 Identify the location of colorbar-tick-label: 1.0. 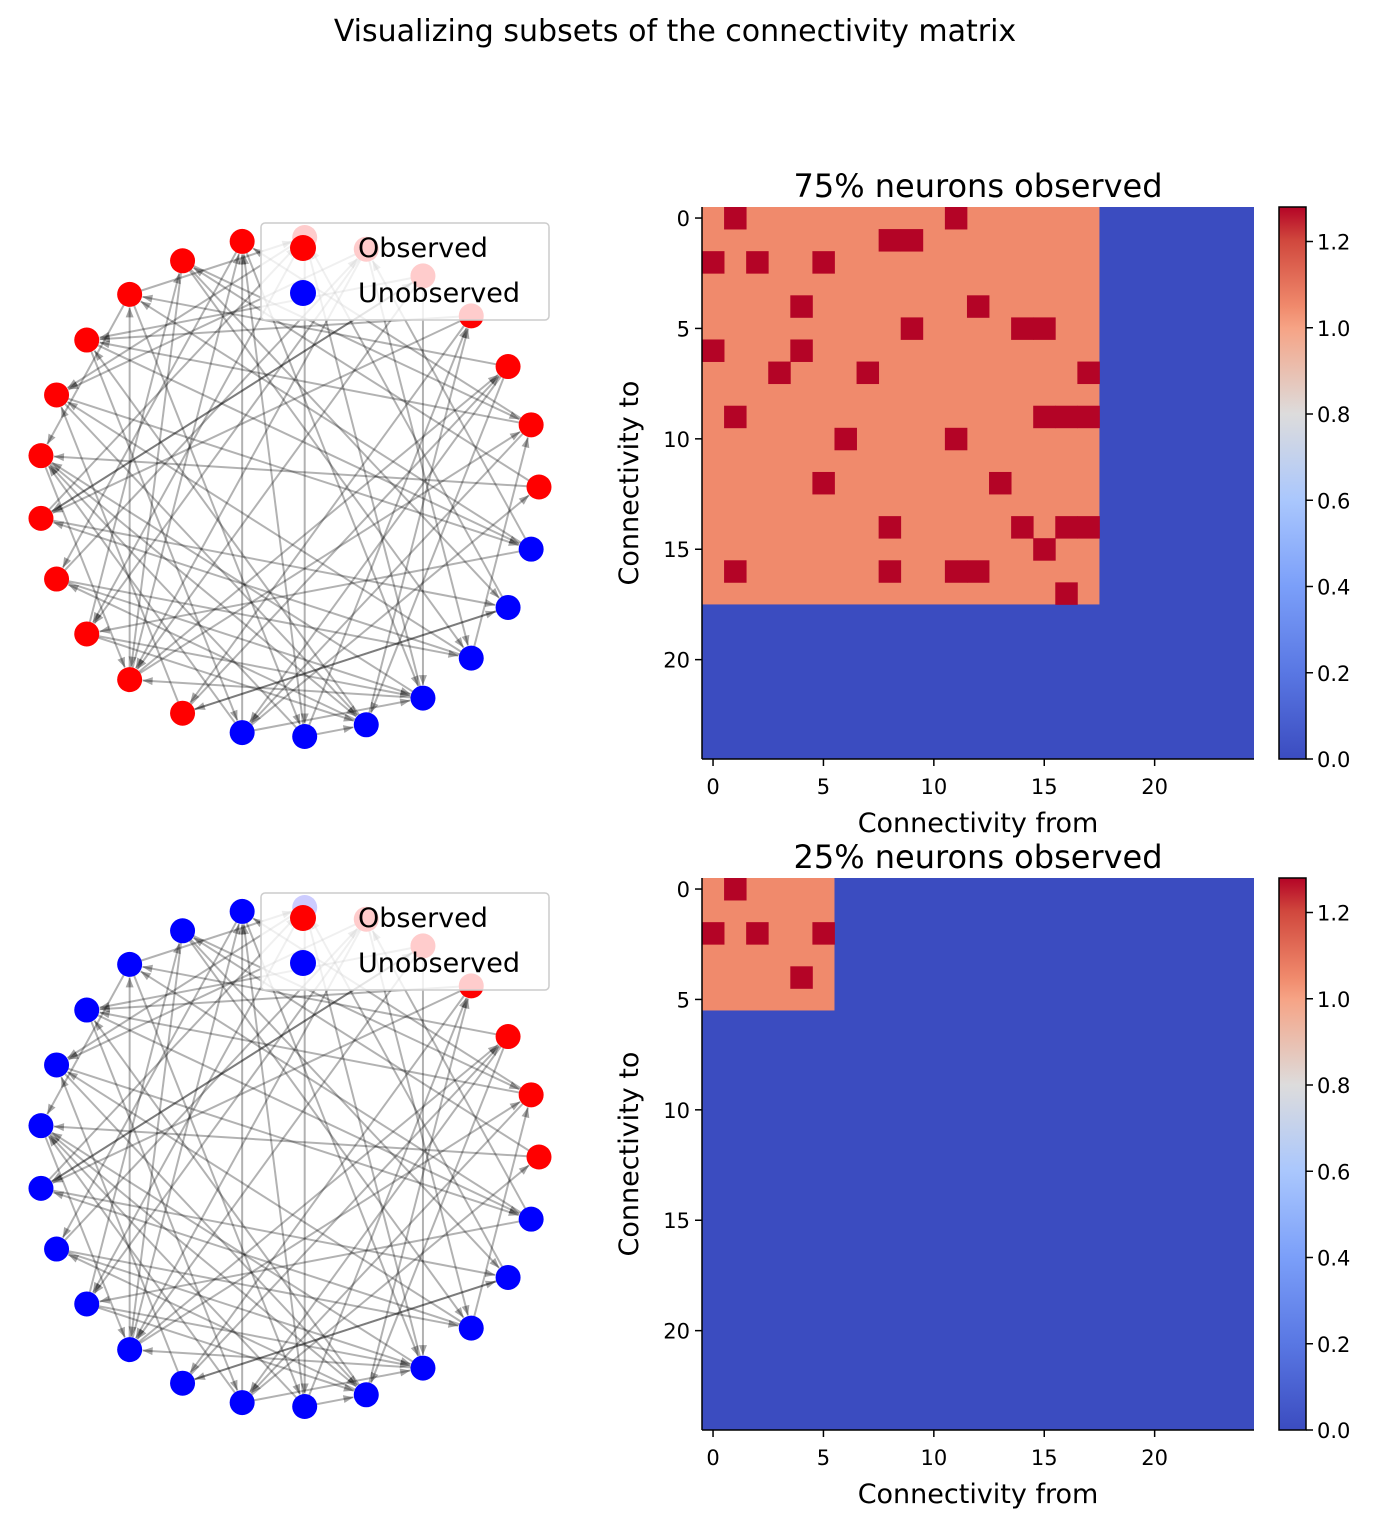
(1333, 329).